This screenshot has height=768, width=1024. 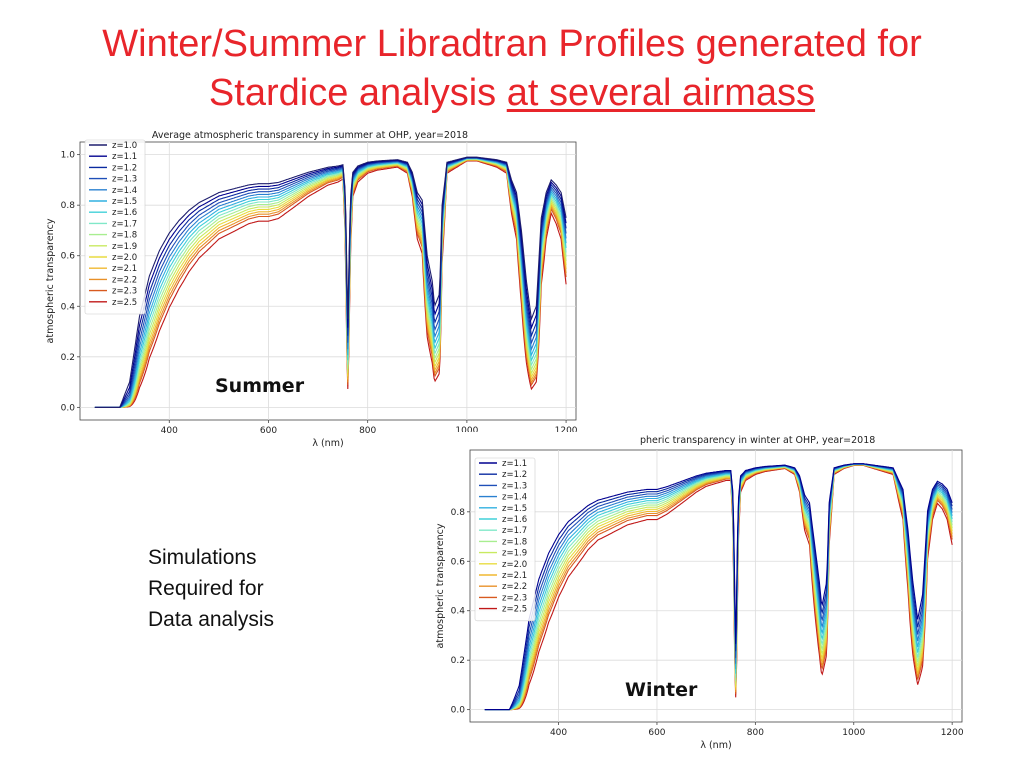 What do you see at coordinates (211, 619) in the screenshot?
I see `side-note-line-3: Data analysis` at bounding box center [211, 619].